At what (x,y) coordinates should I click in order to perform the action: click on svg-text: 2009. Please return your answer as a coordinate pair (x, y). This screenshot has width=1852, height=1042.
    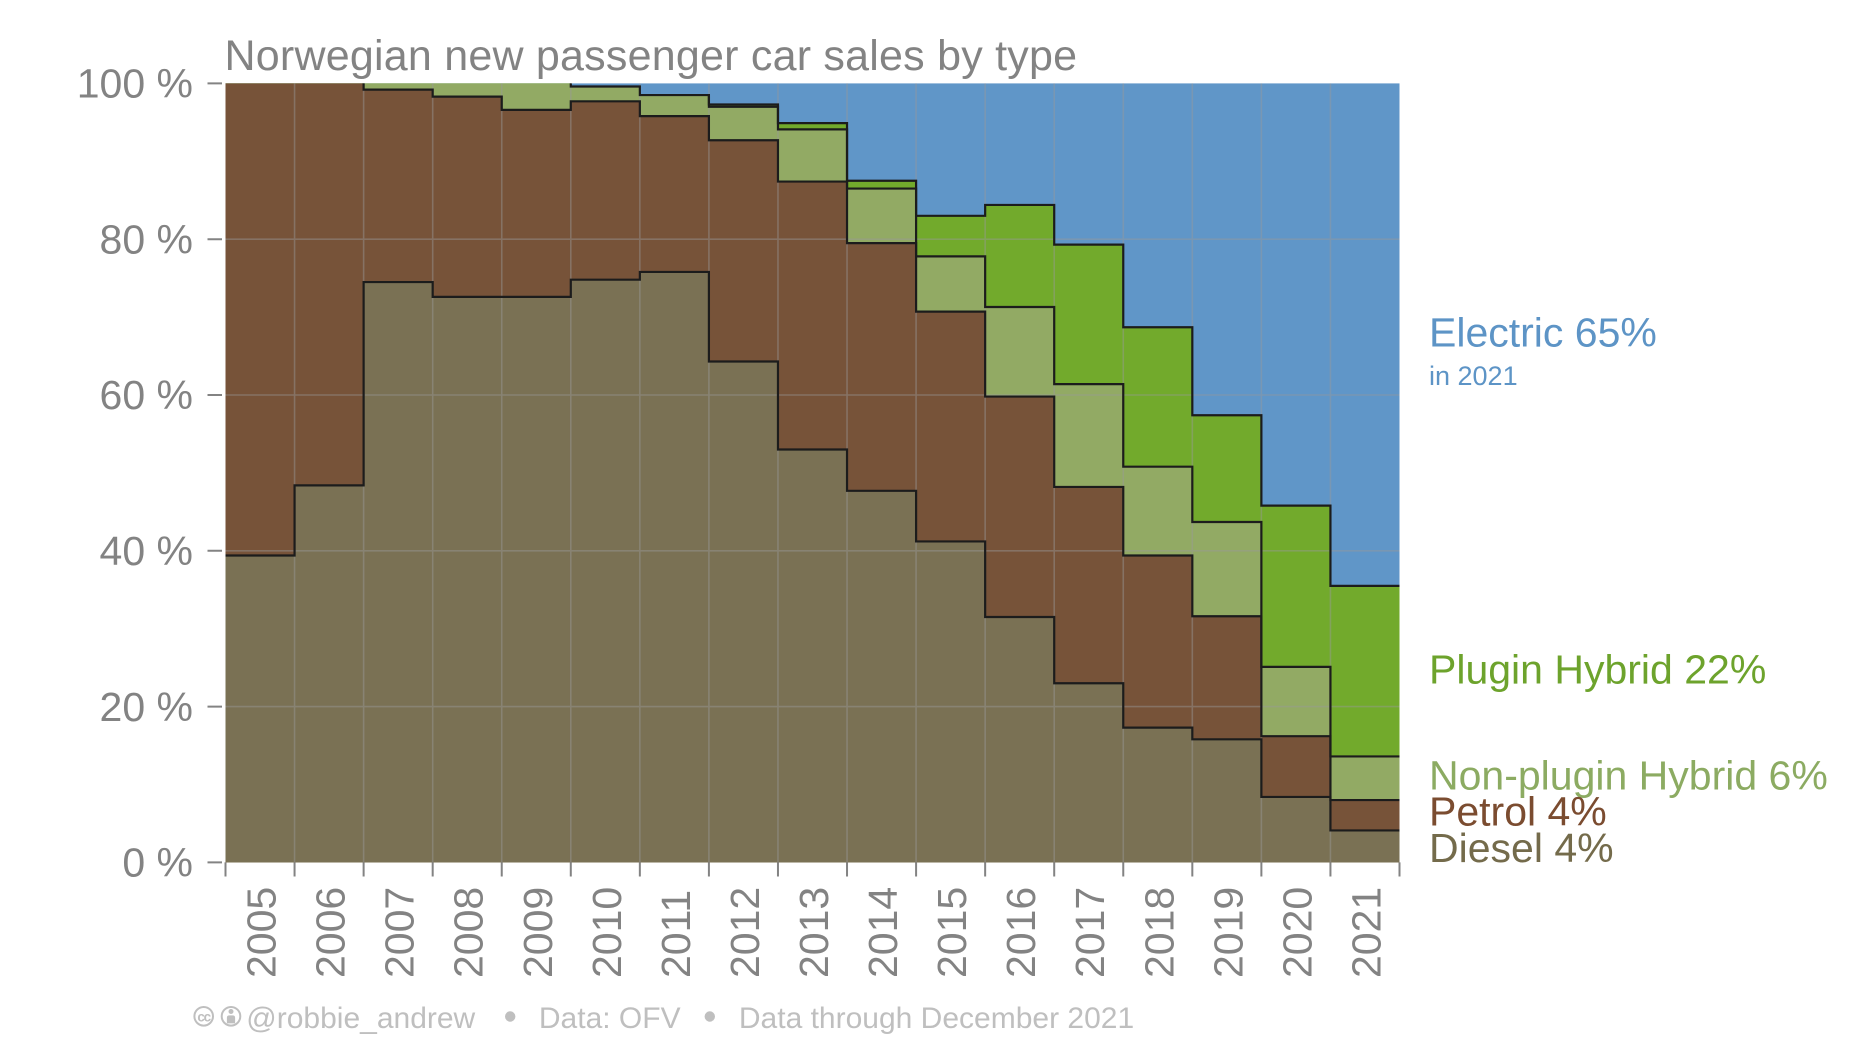
    Looking at the image, I should click on (538, 932).